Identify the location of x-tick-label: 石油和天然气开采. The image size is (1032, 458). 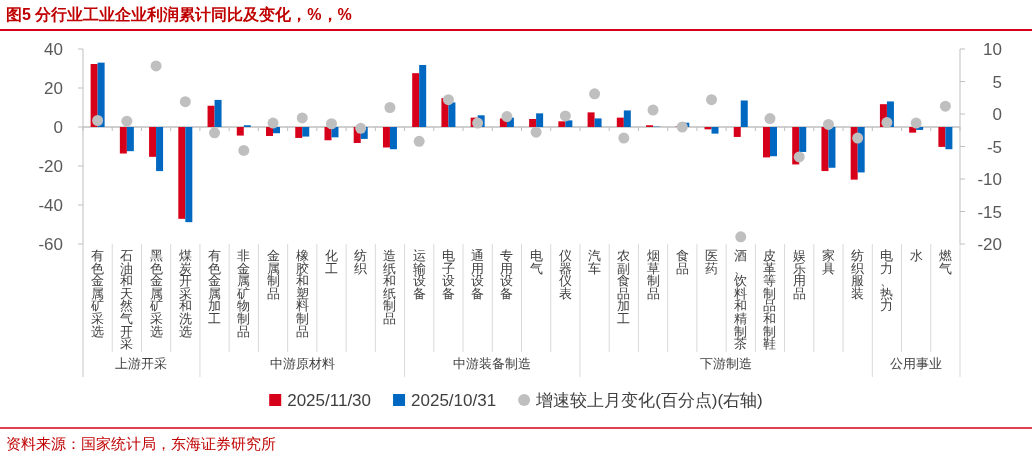
(127, 300).